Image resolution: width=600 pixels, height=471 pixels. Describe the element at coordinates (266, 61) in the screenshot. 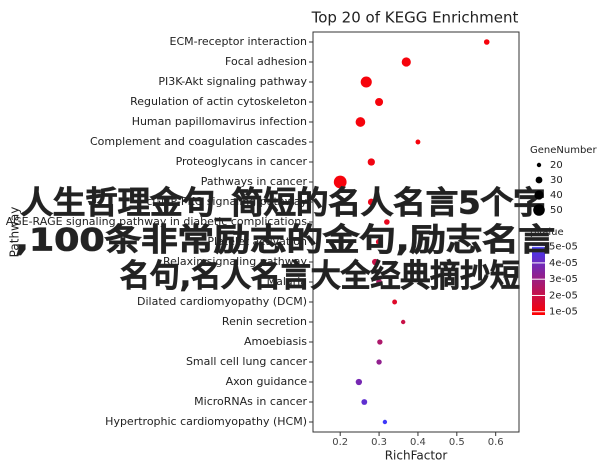

I see `y-tick-label: Focal adhesion` at that location.